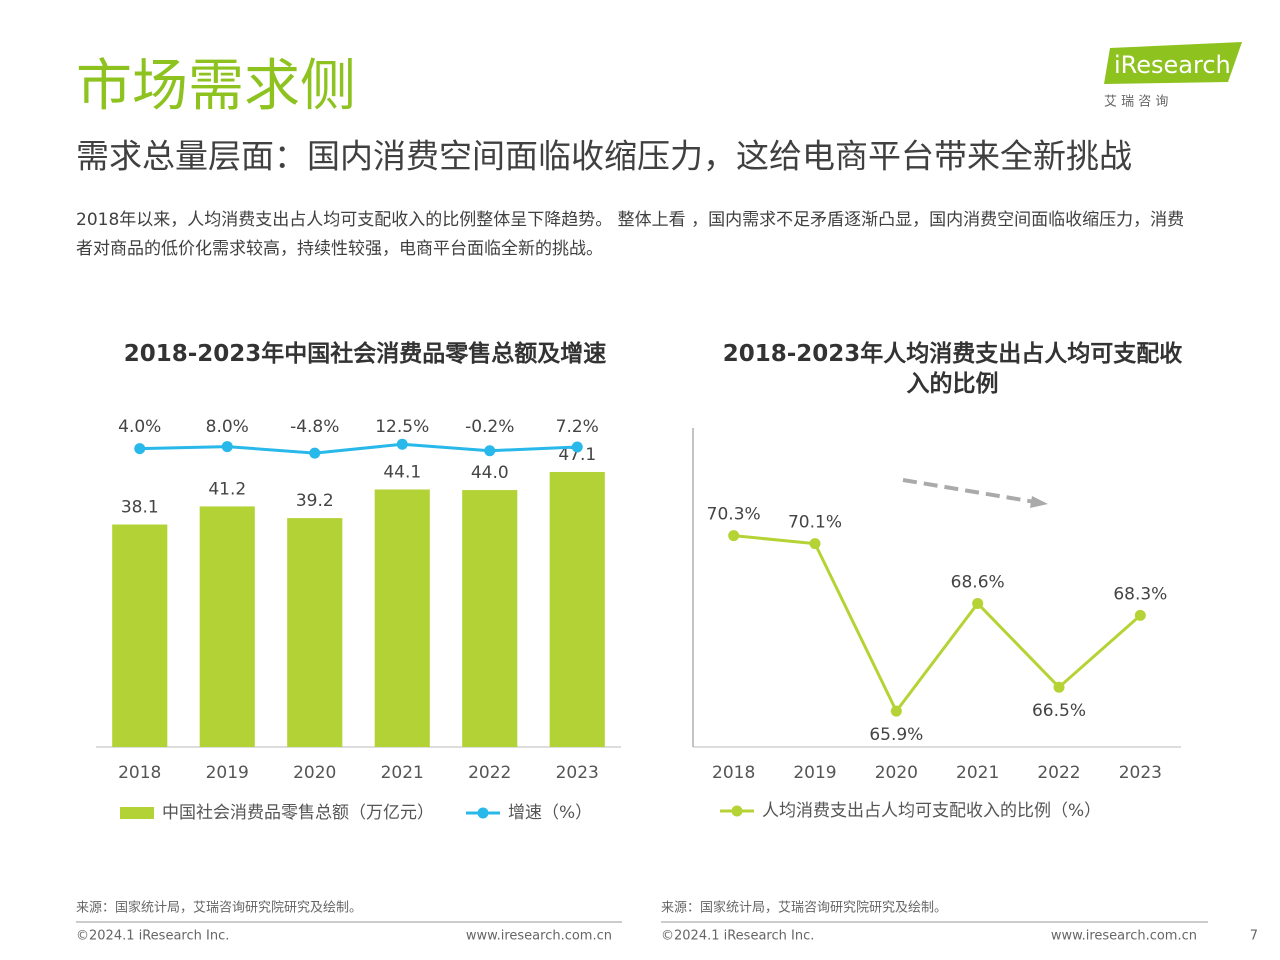 The width and height of the screenshot is (1280, 960). What do you see at coordinates (577, 427) in the screenshot?
I see `data-label: 7.2%` at bounding box center [577, 427].